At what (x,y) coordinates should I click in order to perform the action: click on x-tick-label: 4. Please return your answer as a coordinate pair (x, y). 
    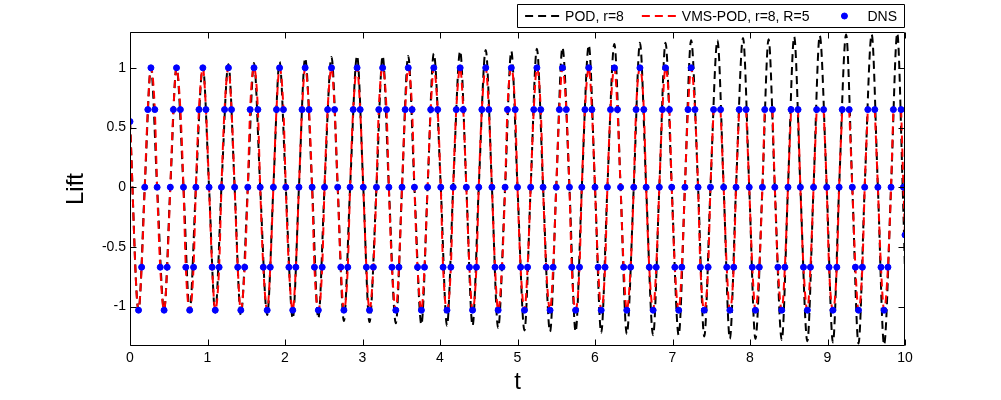
    Looking at the image, I should click on (440, 357).